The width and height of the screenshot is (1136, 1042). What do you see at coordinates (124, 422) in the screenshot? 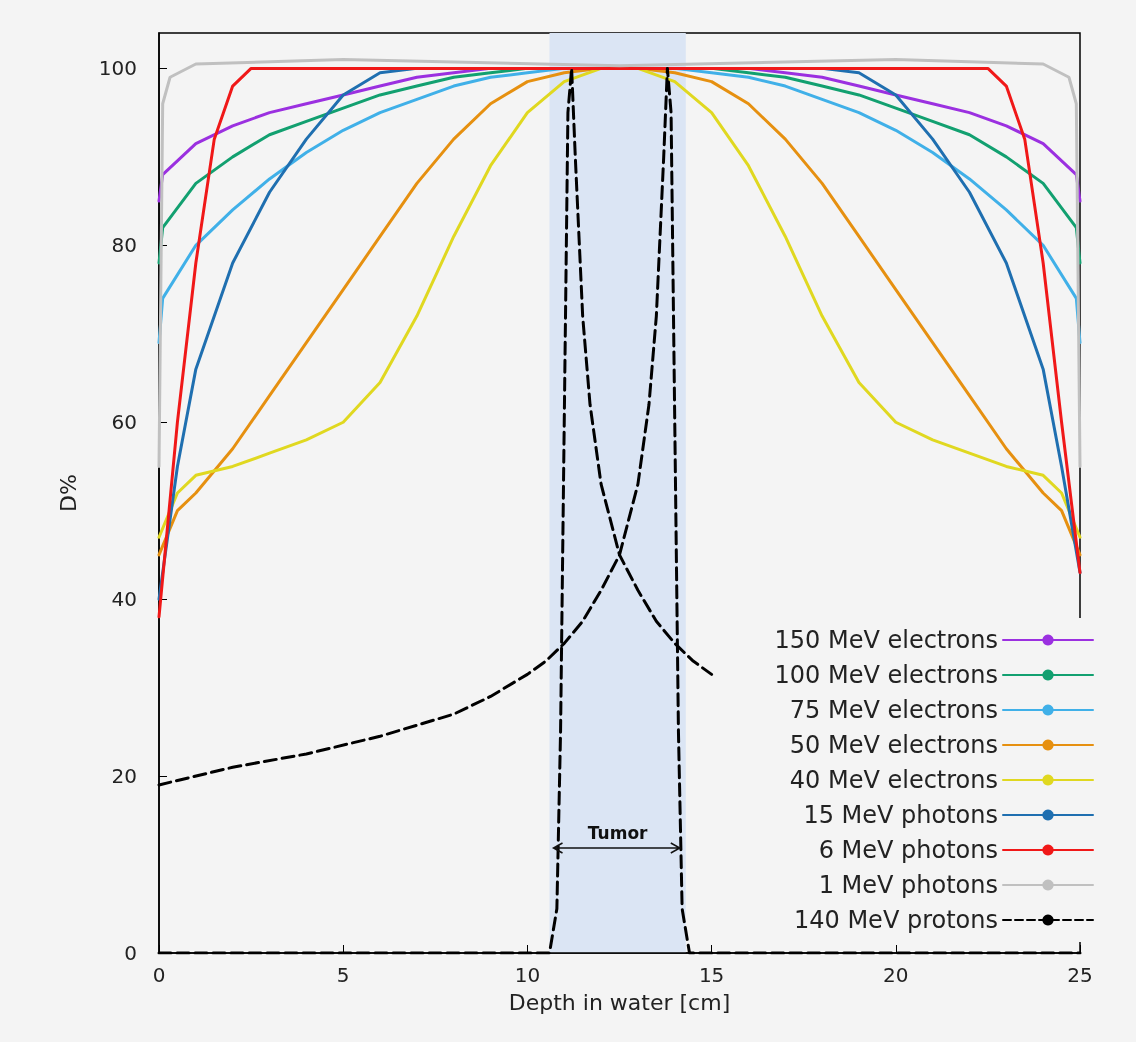
I see `y-tick-label: 60` at bounding box center [124, 422].